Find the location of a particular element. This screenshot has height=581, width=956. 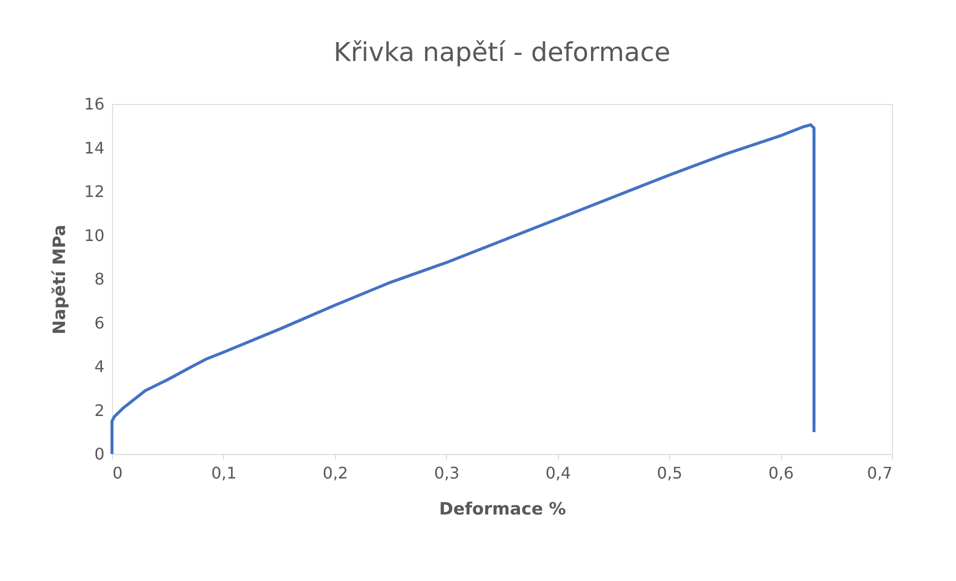

y-tick-label: 6 is located at coordinates (99, 322).